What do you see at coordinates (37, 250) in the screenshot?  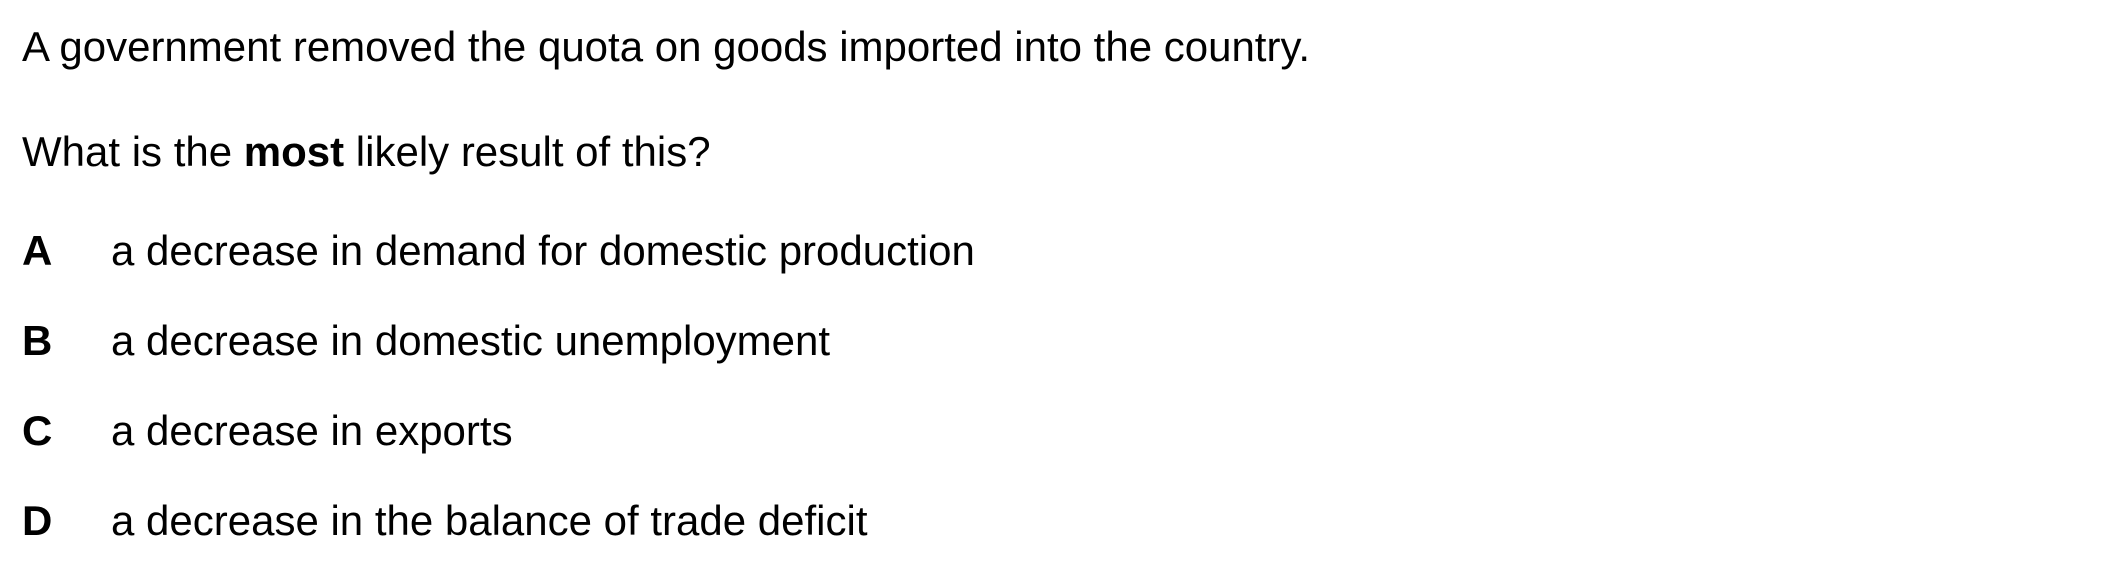 I see `option-a-letter: A` at bounding box center [37, 250].